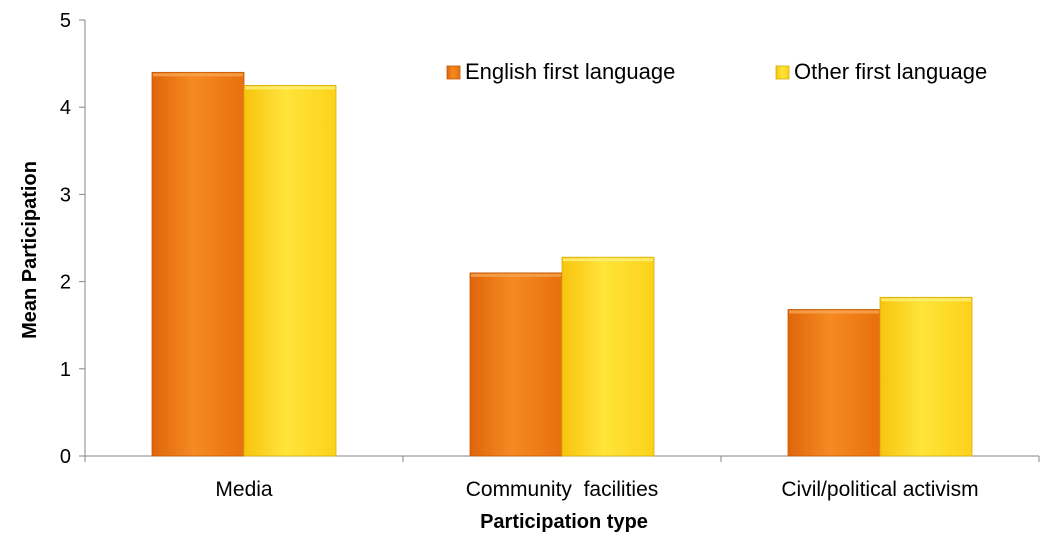 This screenshot has height=546, width=1048. Describe the element at coordinates (30, 250) in the screenshot. I see `y-axis-title: Mean Participation` at that location.